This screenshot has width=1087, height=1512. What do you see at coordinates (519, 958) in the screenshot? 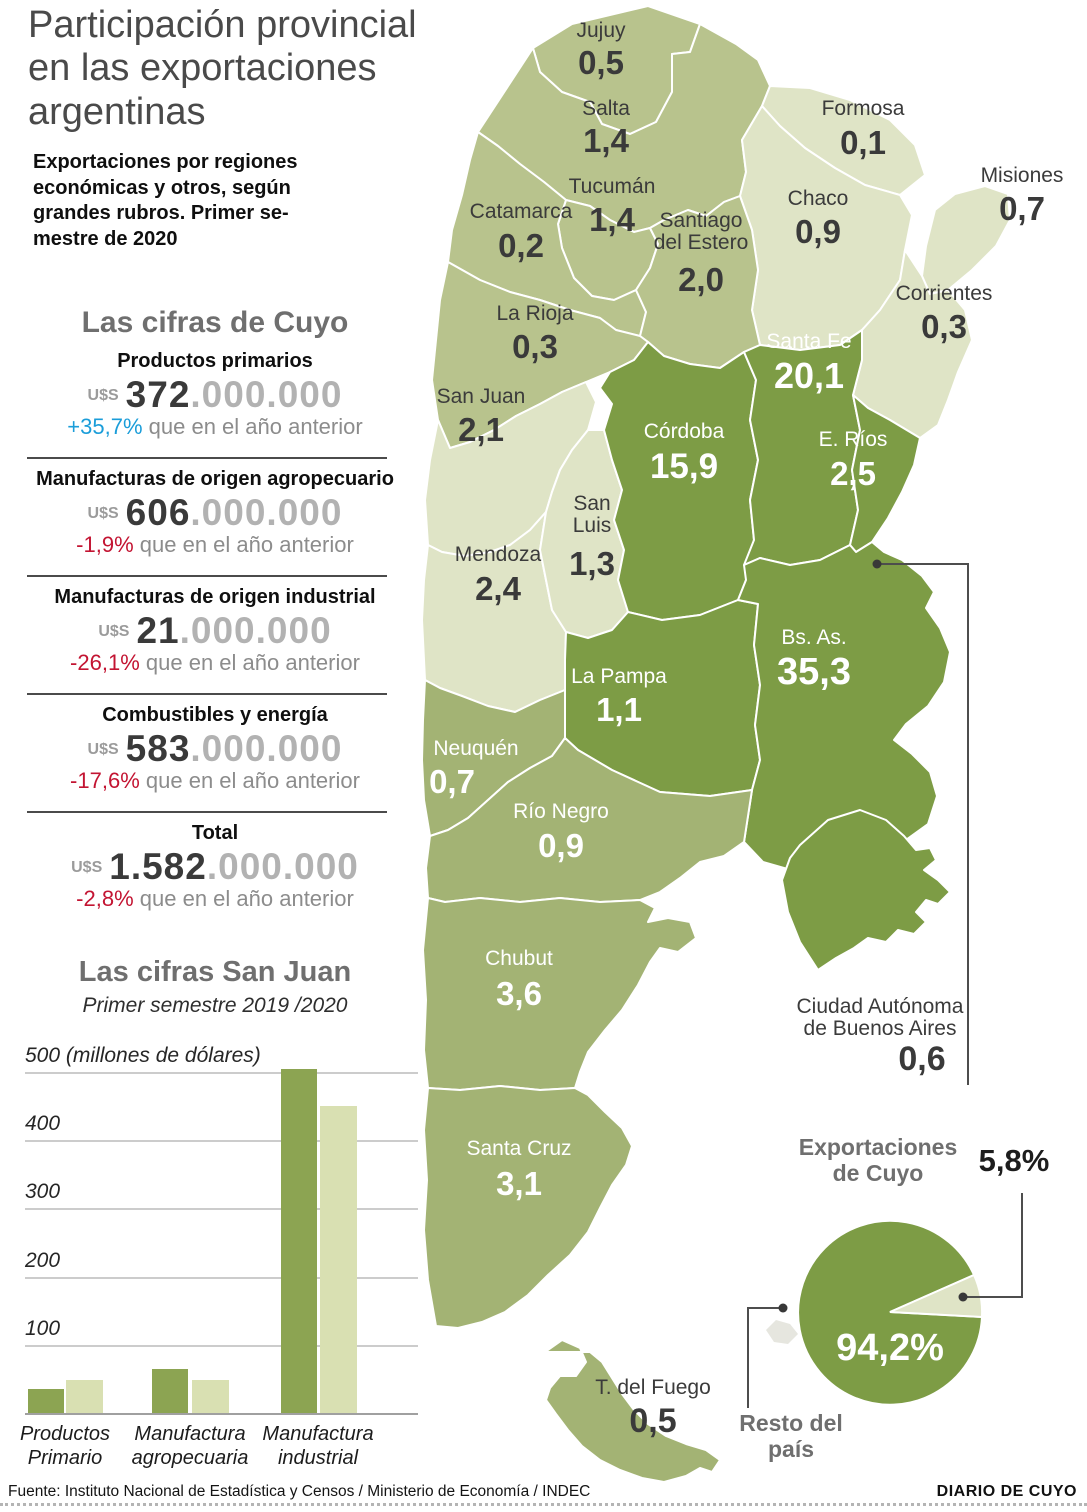
I see `province-name-chubut: Chubut` at bounding box center [519, 958].